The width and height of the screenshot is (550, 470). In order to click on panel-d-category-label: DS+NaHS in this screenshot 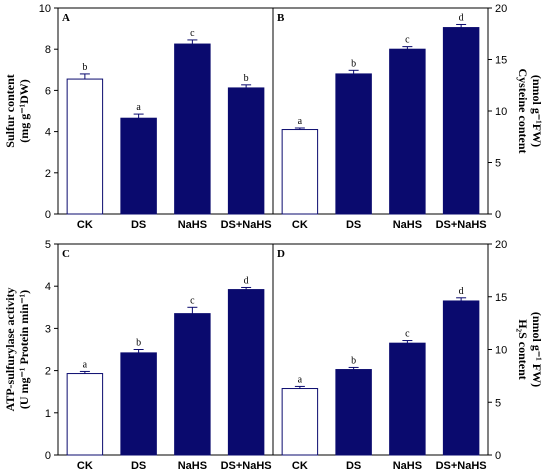, I will do `click(461, 465)`.